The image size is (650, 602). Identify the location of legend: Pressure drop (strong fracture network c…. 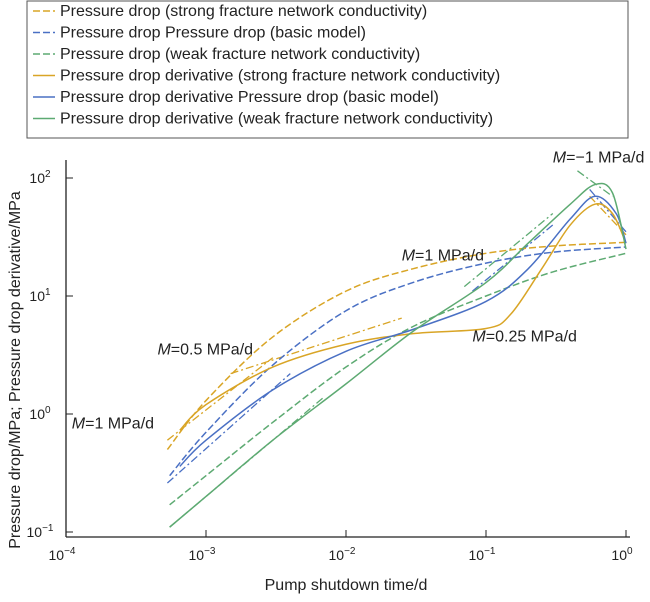
(266, 65).